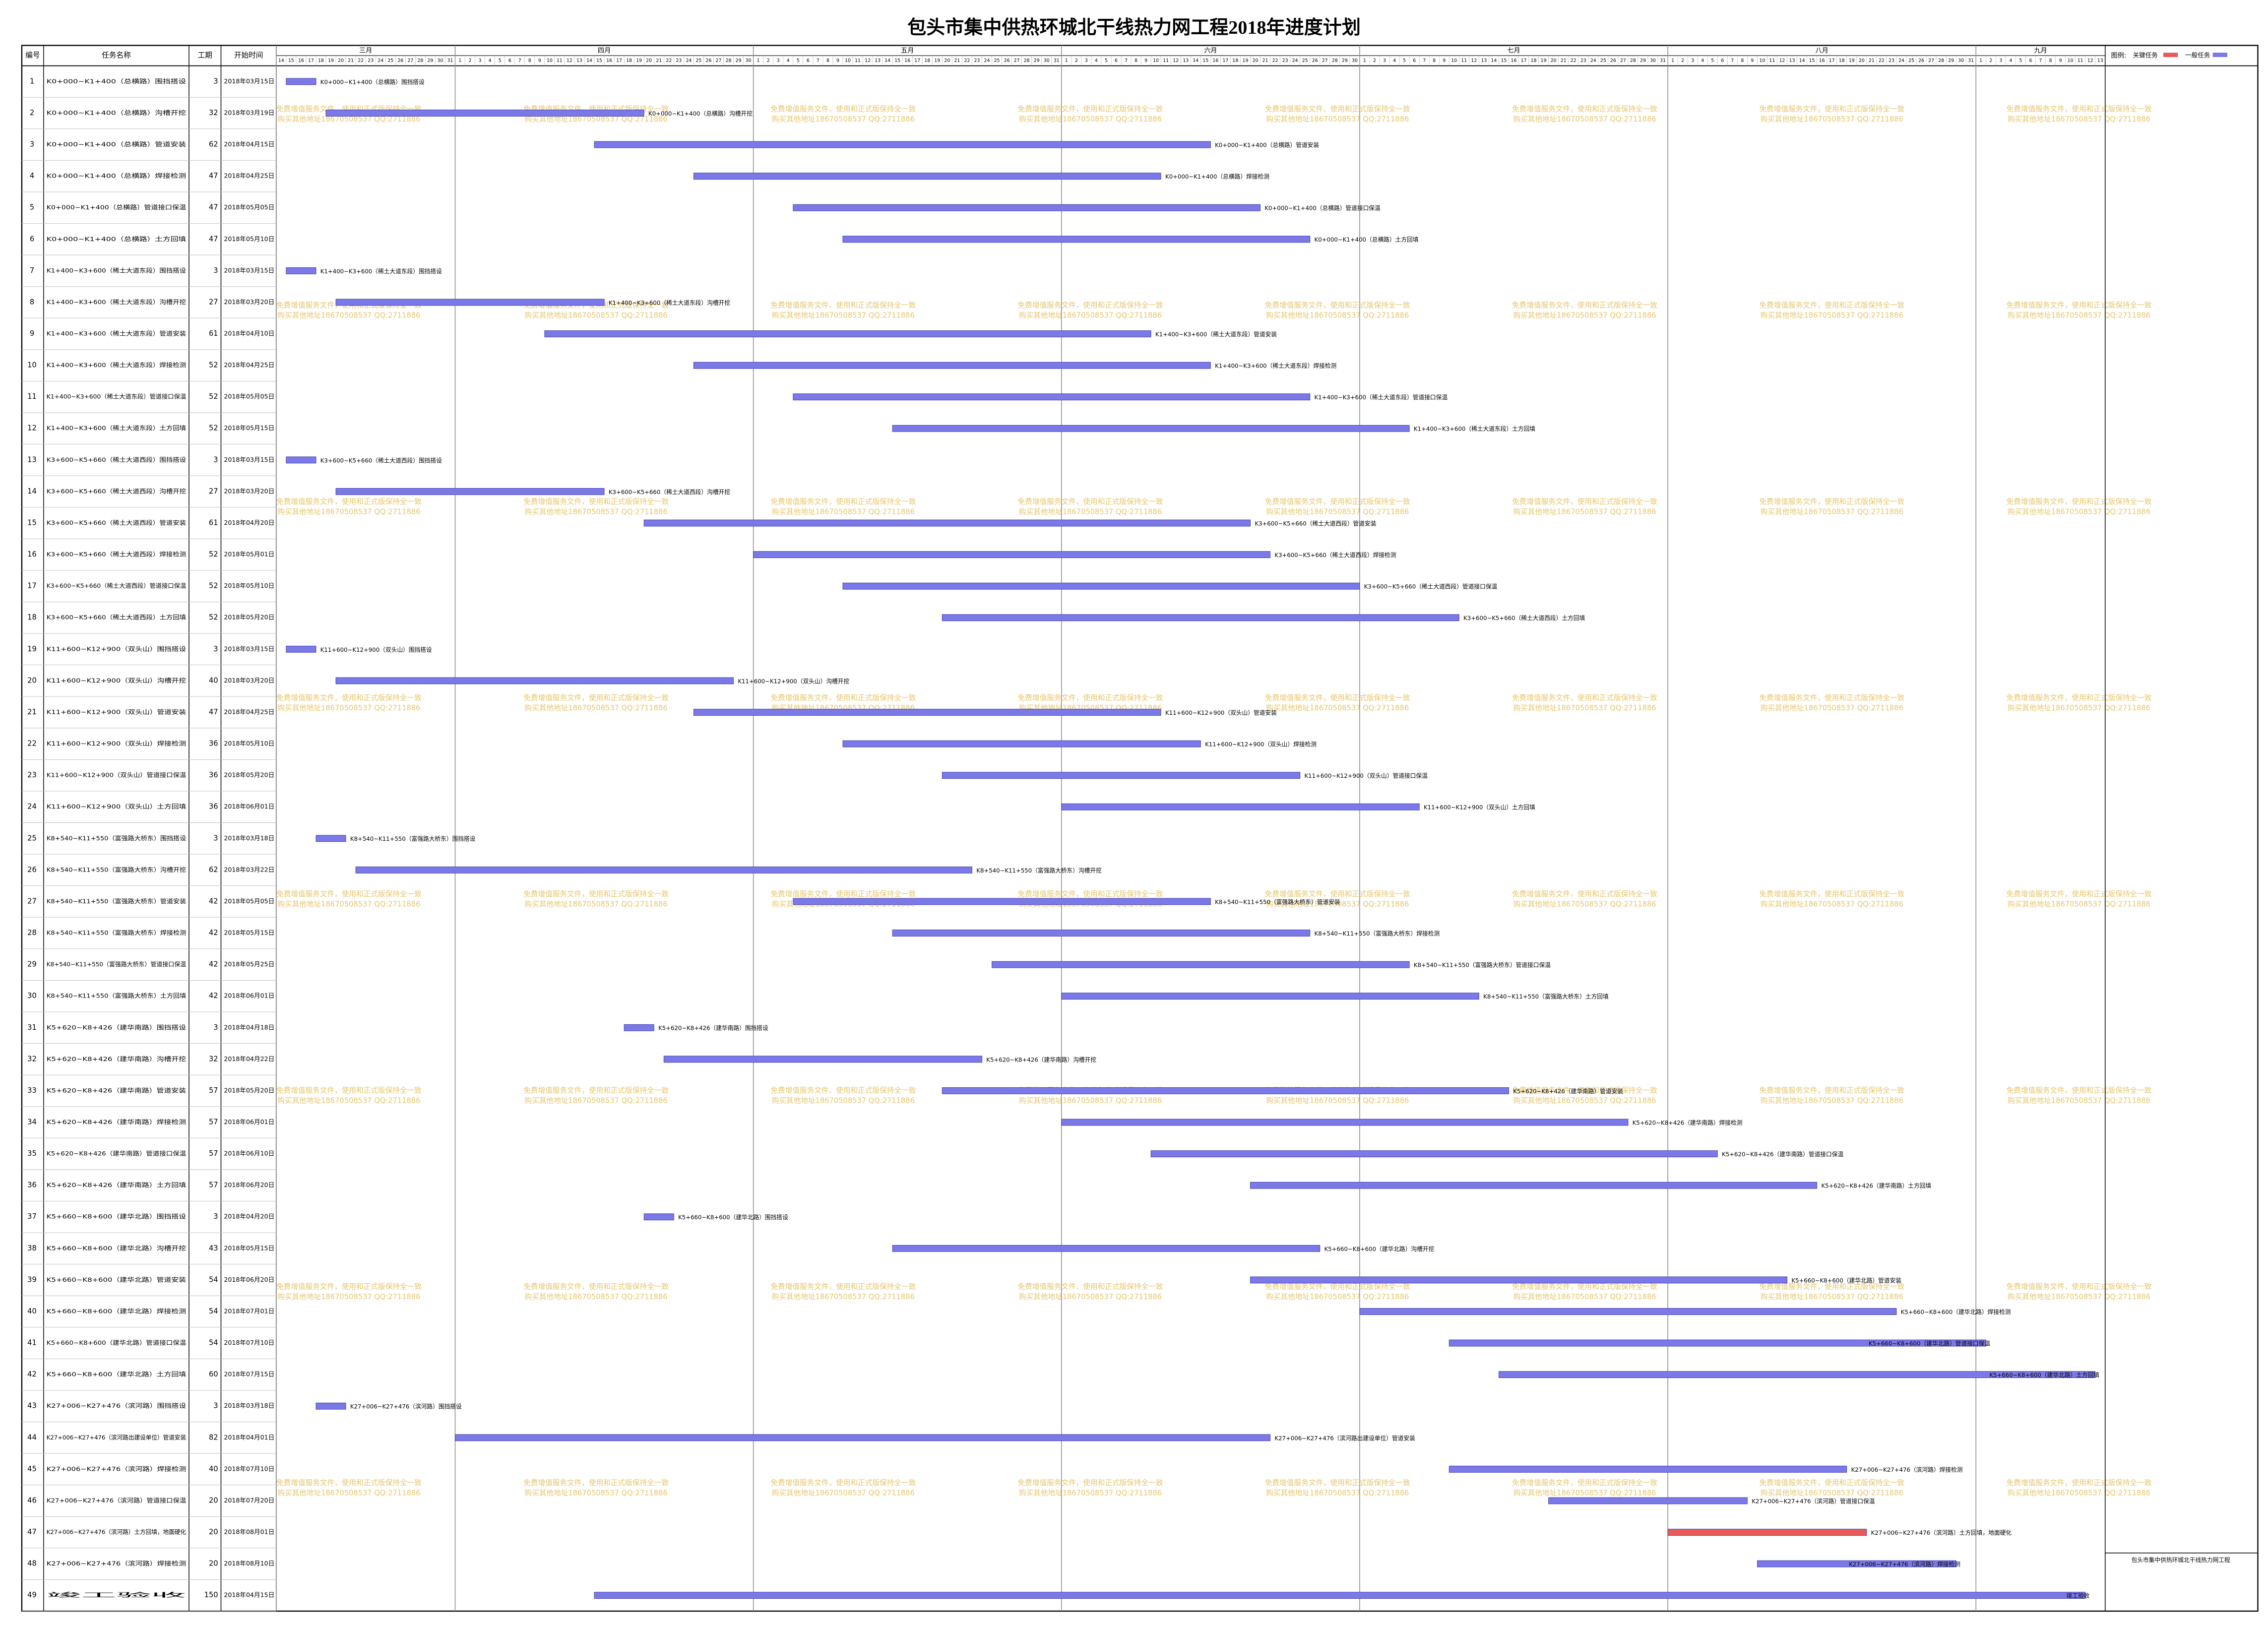 The image size is (2268, 1626). Describe the element at coordinates (32, 1595) in the screenshot. I see `row-id: 49` at that location.